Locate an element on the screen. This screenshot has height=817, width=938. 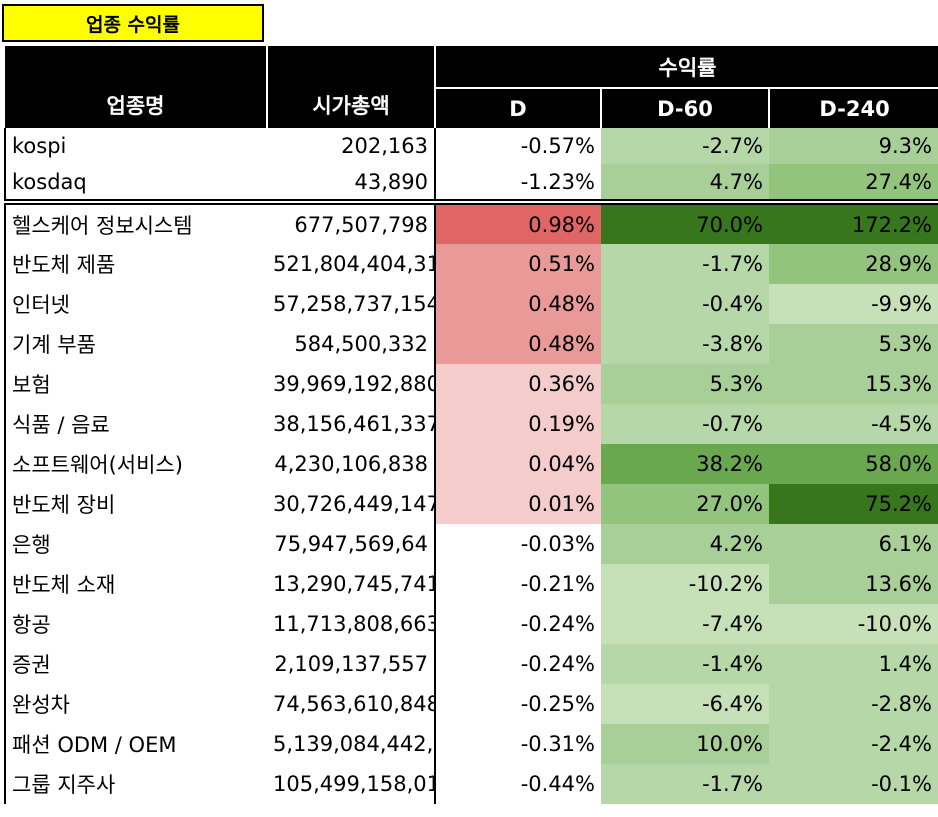
marketcap-cell: 105,499,158,012 is located at coordinates (351, 784).